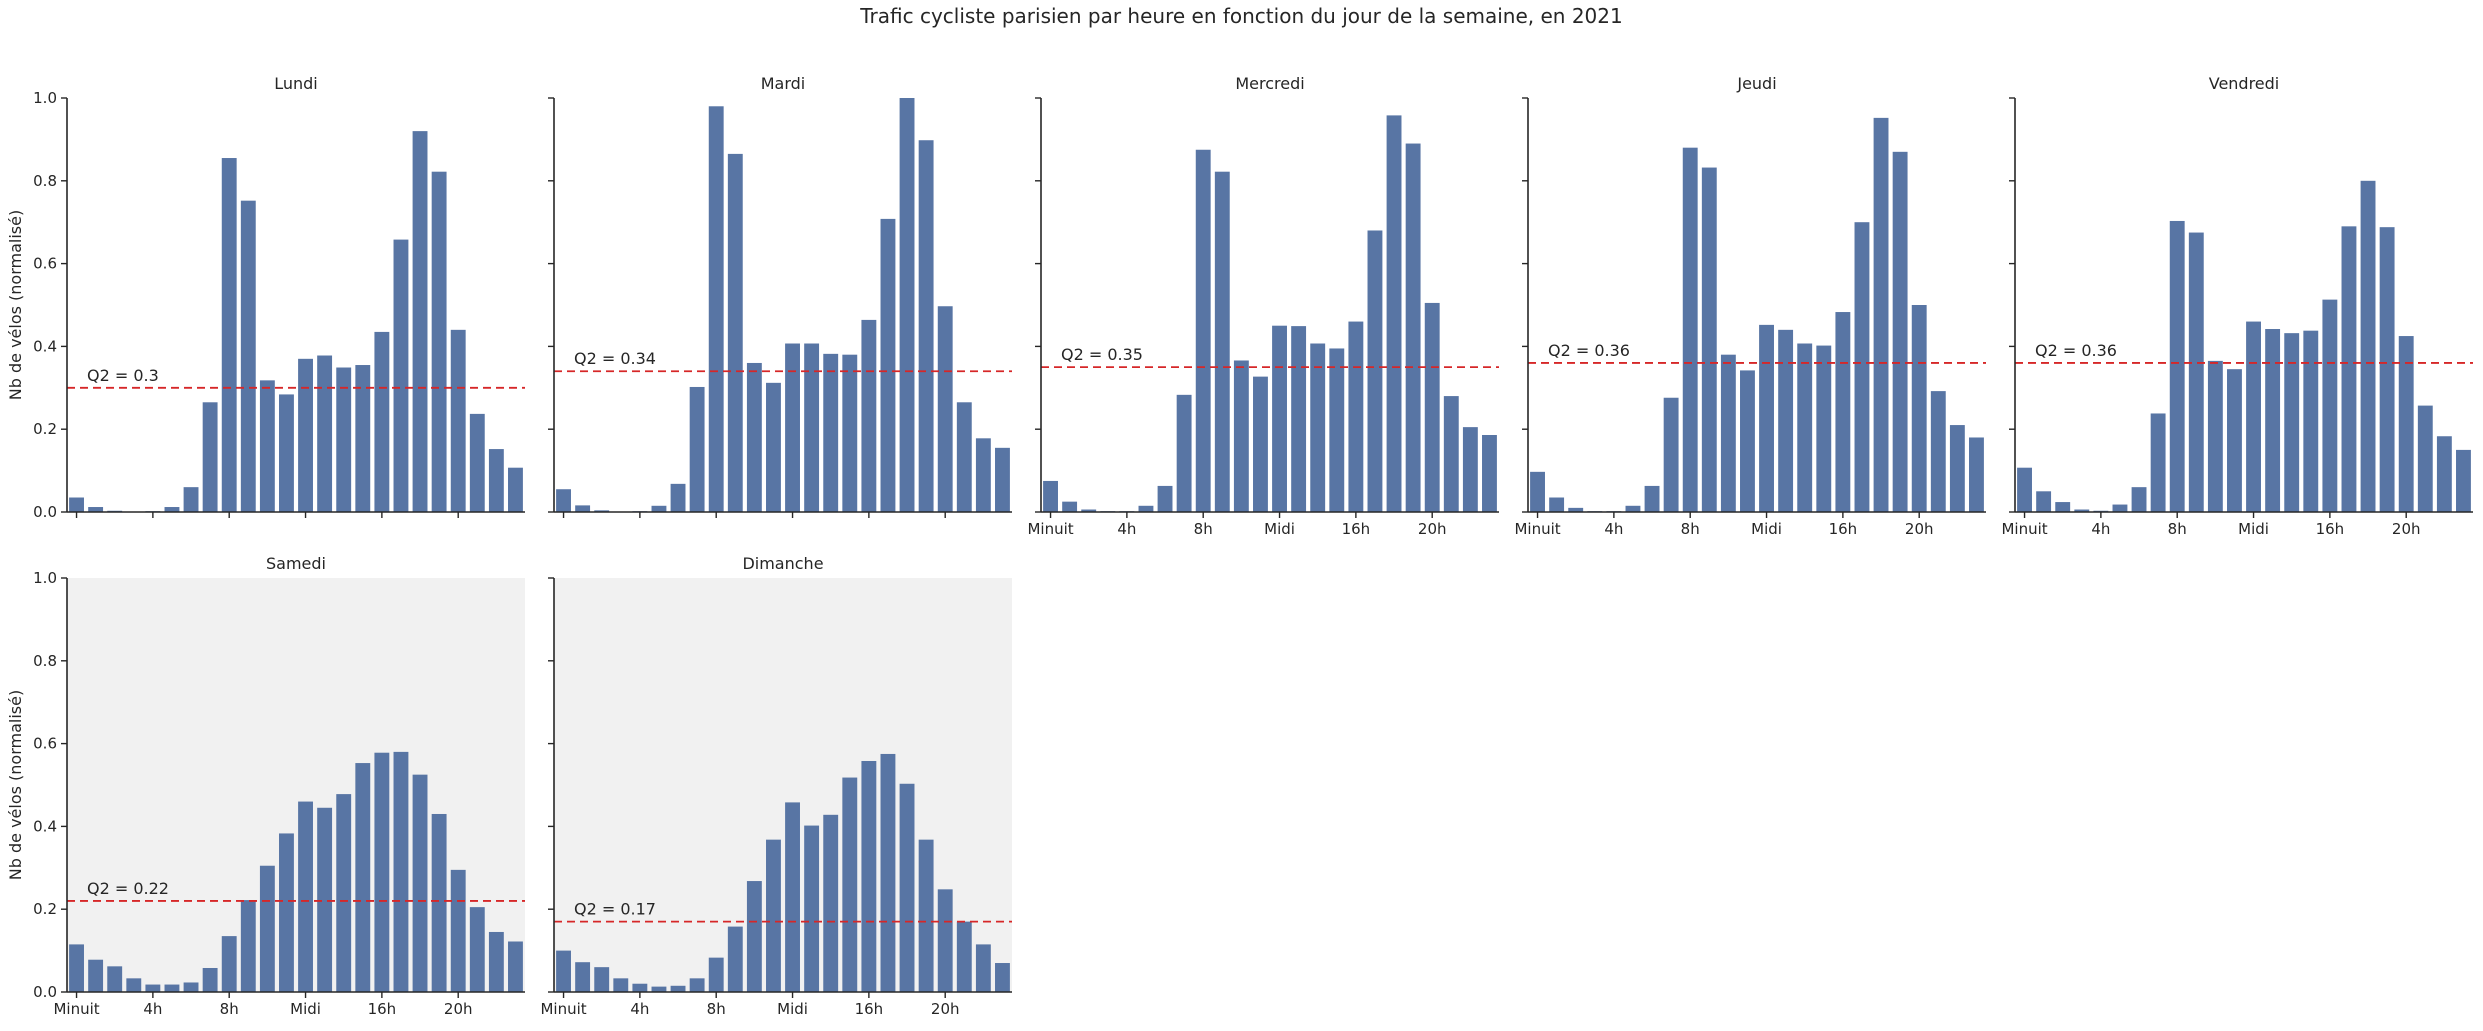 This screenshot has height=1031, width=2483. I want to click on weekend-background, so click(296, 785).